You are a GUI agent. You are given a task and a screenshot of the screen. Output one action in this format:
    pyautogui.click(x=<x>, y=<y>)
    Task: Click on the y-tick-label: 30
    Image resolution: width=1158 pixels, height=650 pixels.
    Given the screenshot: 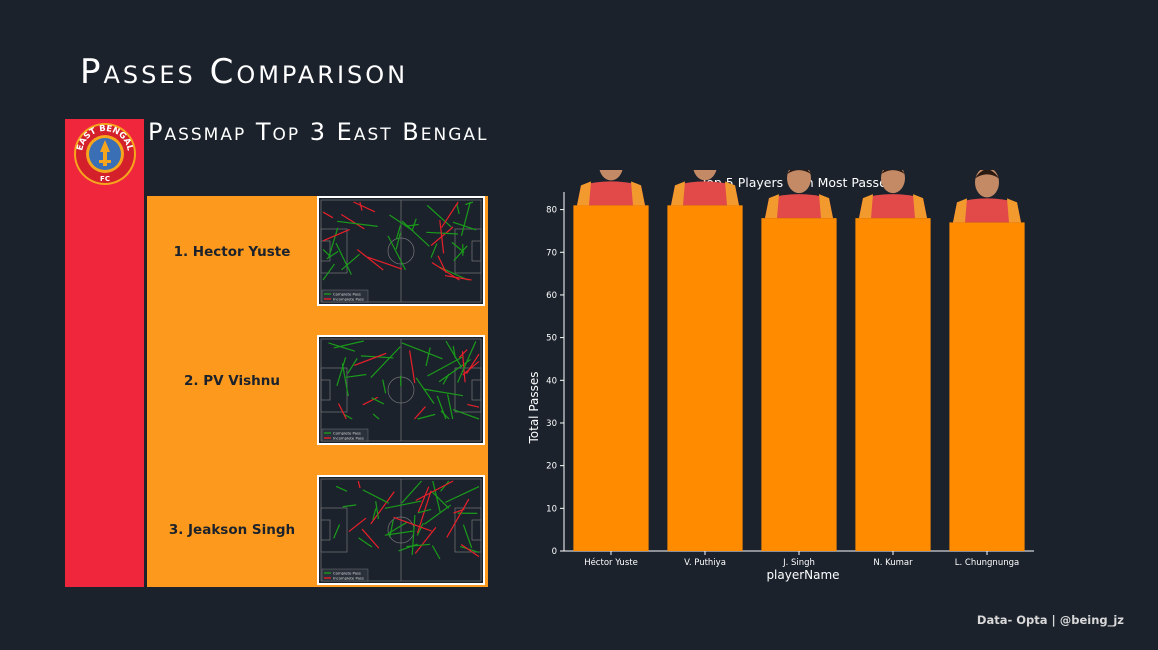 What is the action you would take?
    pyautogui.click(x=551, y=424)
    